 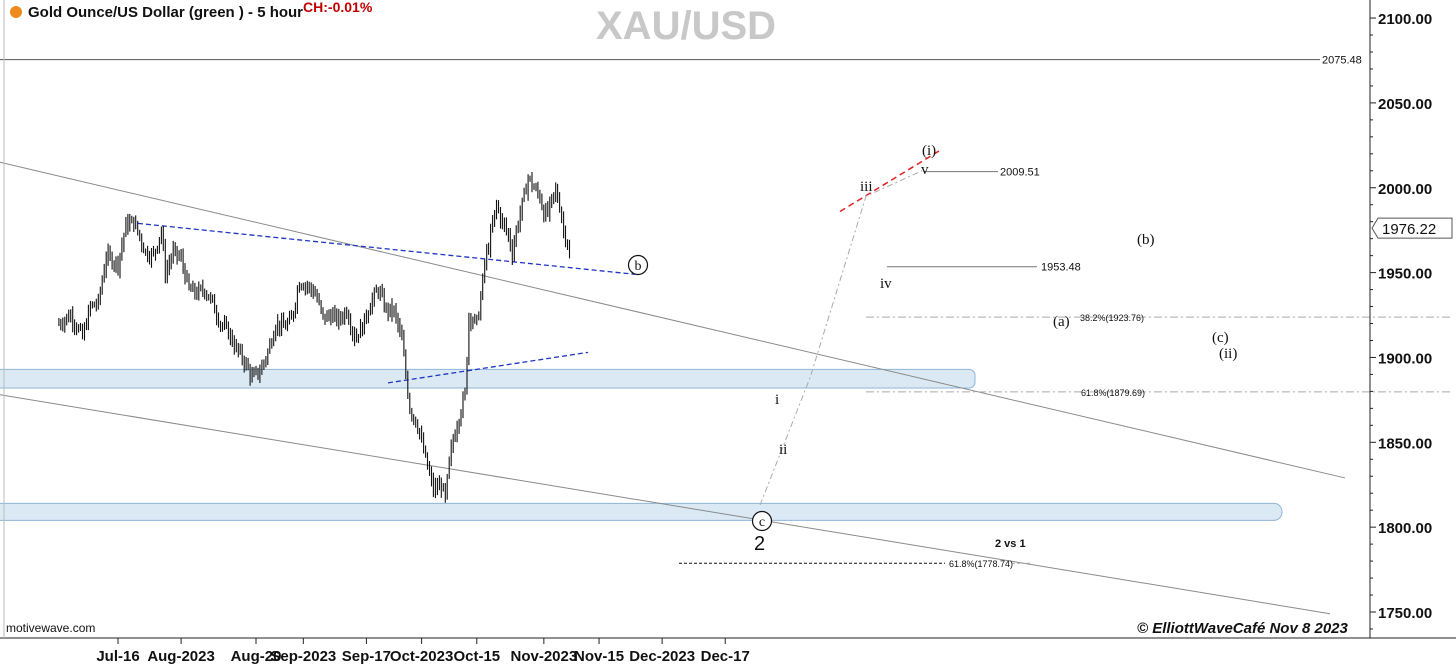 I want to click on triangle-upper-line, so click(x=386, y=248).